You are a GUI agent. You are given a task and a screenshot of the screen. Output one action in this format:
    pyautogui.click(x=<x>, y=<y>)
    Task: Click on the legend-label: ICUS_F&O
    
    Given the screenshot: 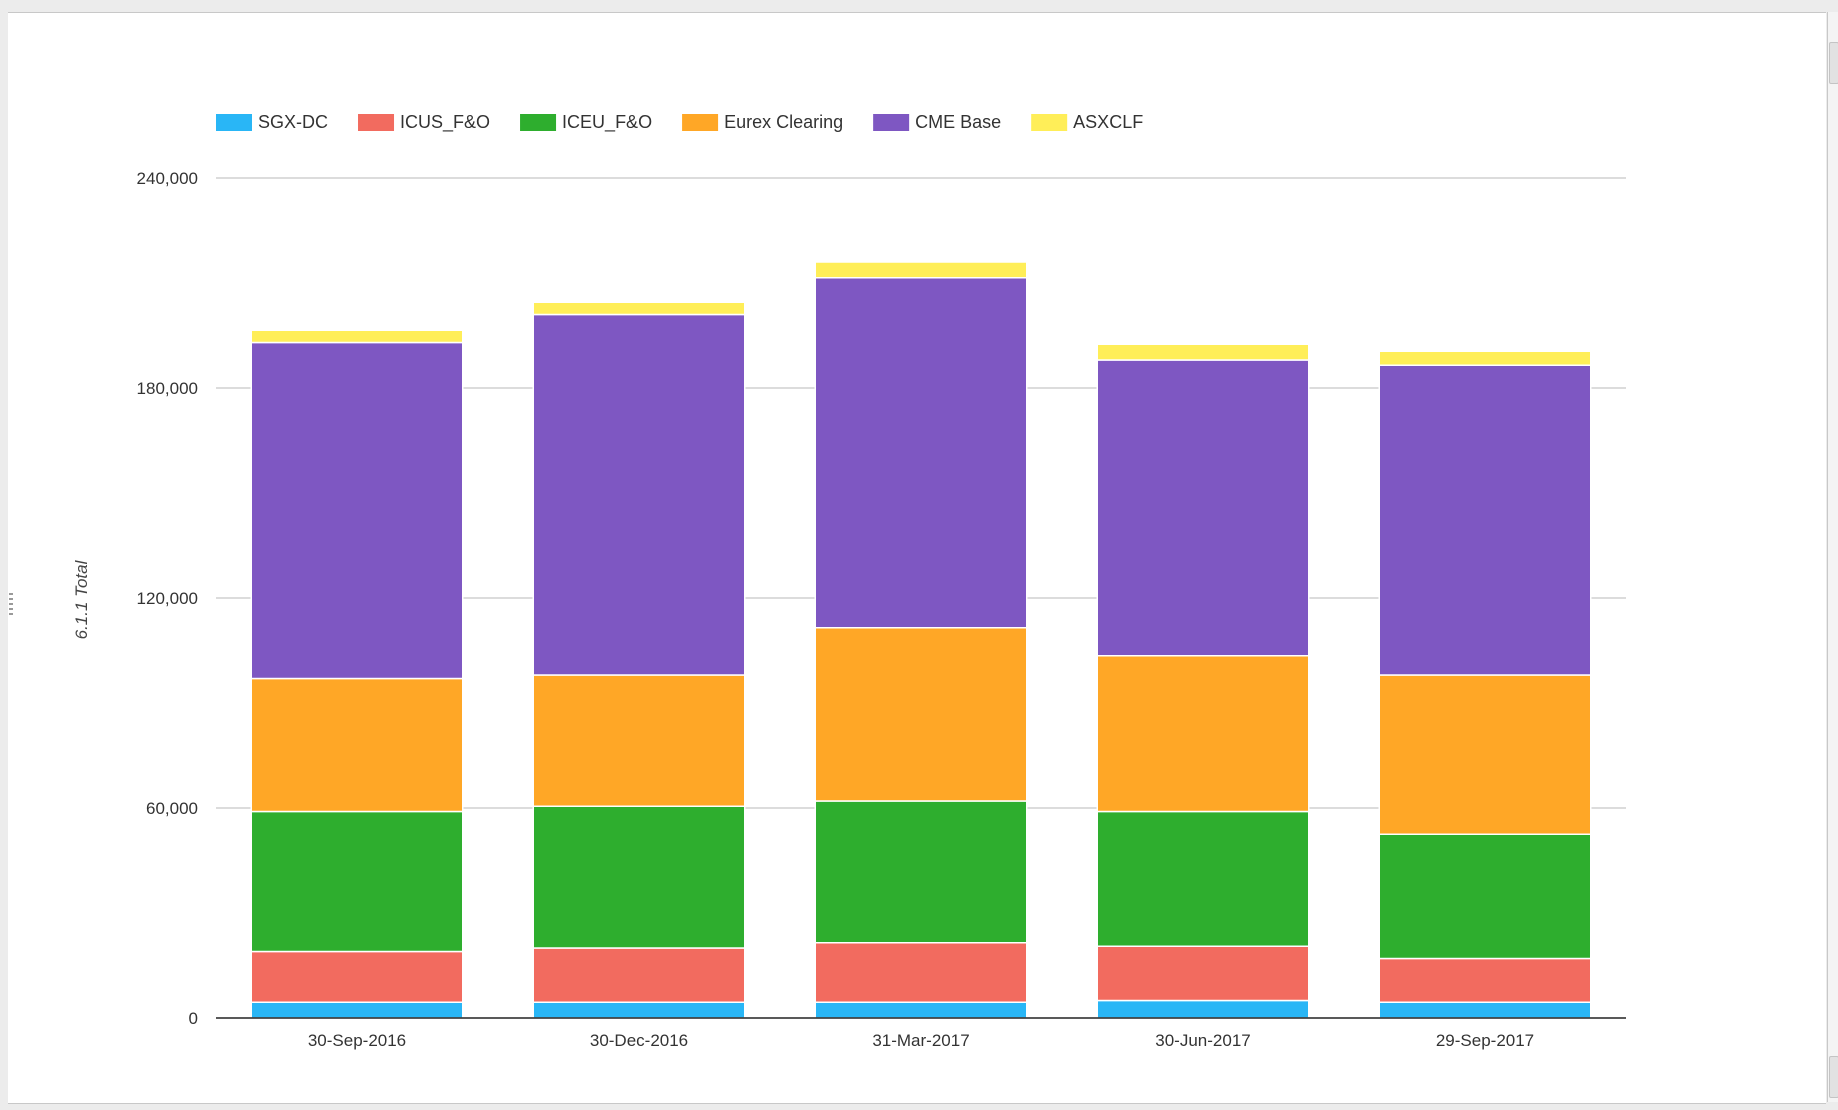 What is the action you would take?
    pyautogui.click(x=445, y=122)
    